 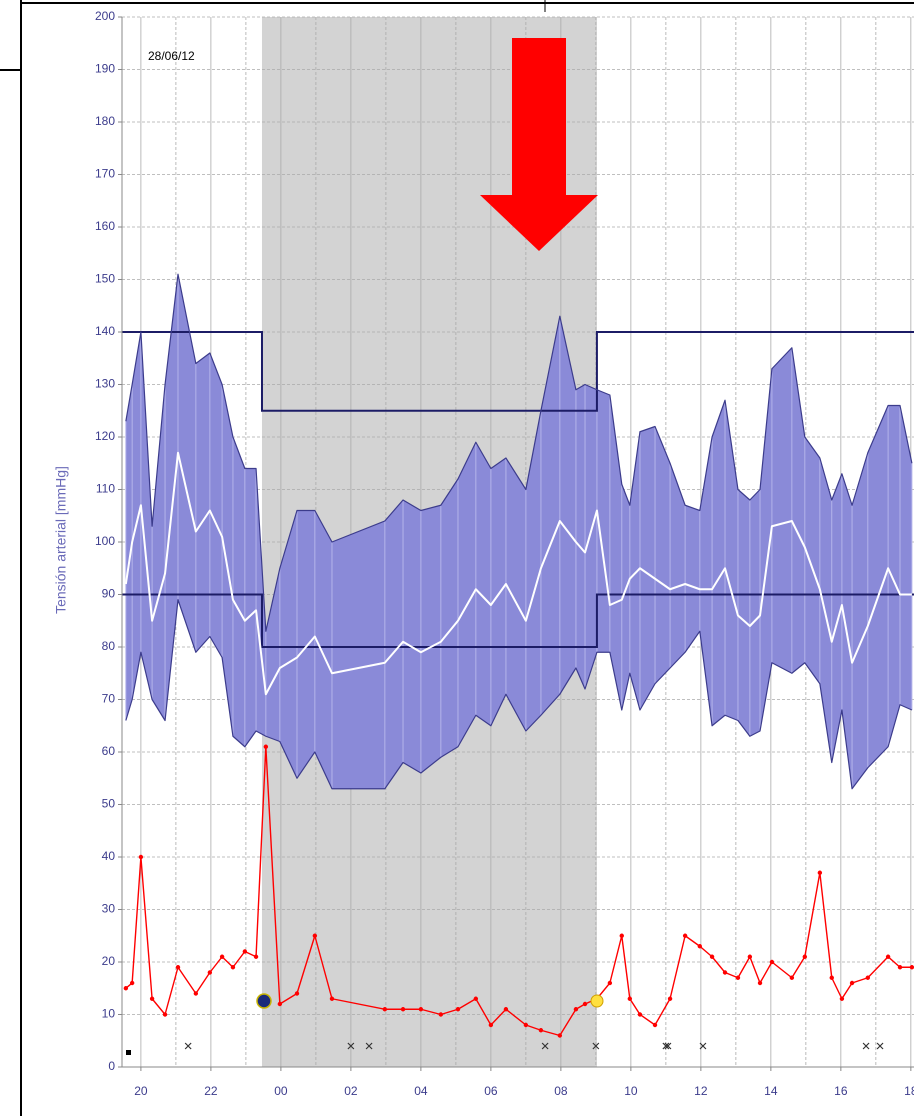 I want to click on y-tick-label: 90, so click(x=109, y=594).